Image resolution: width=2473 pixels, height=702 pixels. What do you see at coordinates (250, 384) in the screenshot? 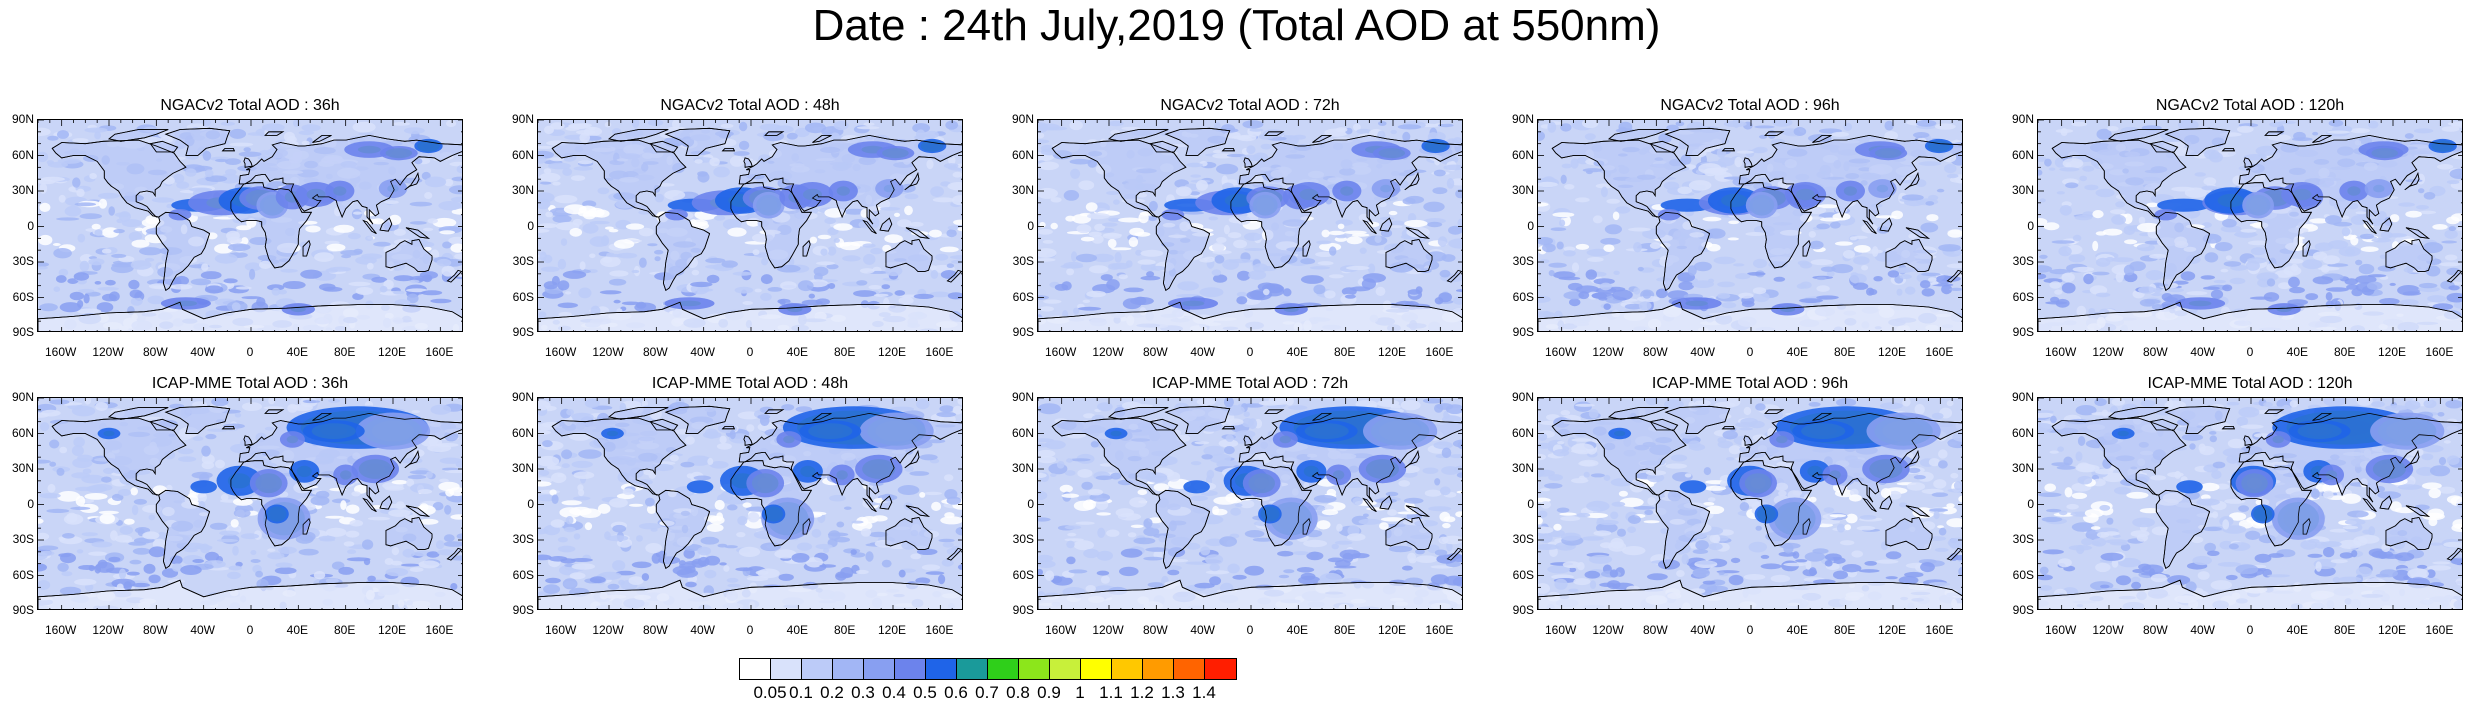
I see `panel-title: ICAP-MME Total AOD : 36h` at bounding box center [250, 384].